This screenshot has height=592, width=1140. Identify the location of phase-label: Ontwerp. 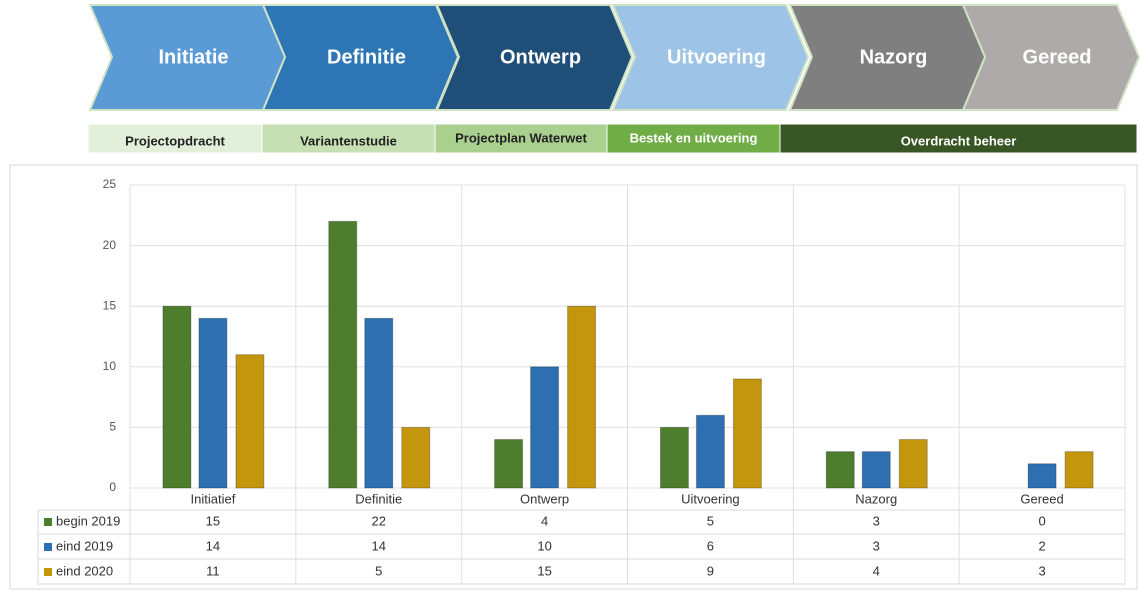
(540, 57).